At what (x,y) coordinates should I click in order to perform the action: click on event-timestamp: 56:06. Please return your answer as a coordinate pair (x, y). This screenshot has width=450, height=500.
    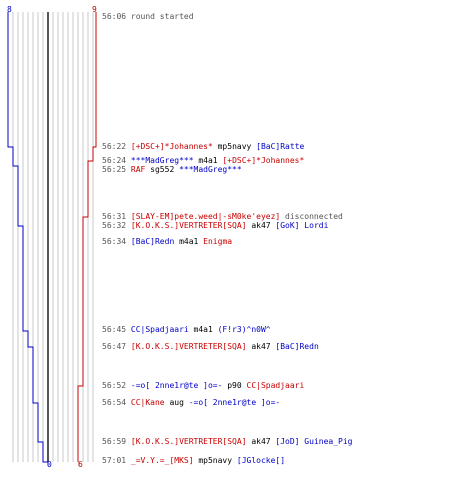
    Looking at the image, I should click on (116, 16).